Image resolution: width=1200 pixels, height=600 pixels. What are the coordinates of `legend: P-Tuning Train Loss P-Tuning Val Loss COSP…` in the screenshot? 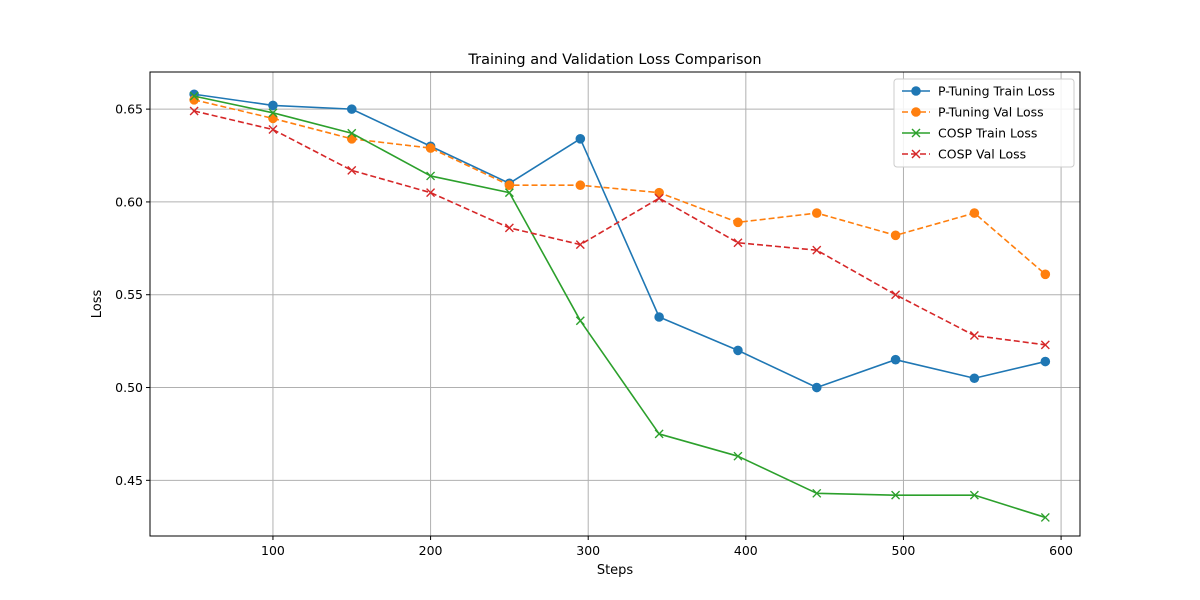 It's located at (984, 123).